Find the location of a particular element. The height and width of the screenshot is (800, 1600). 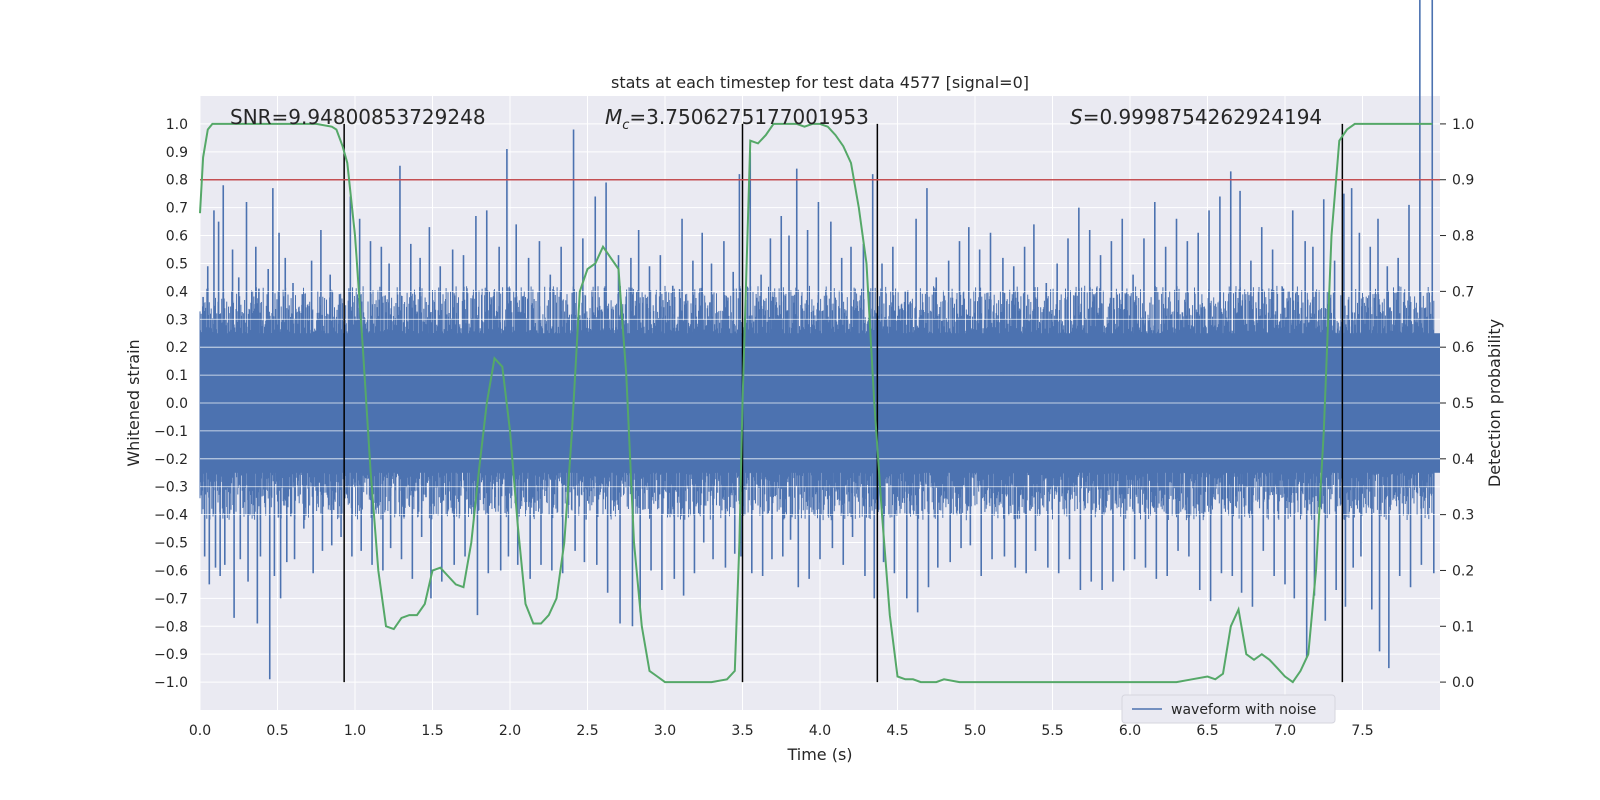

y-tick-label: 1.0 is located at coordinates (177, 125).